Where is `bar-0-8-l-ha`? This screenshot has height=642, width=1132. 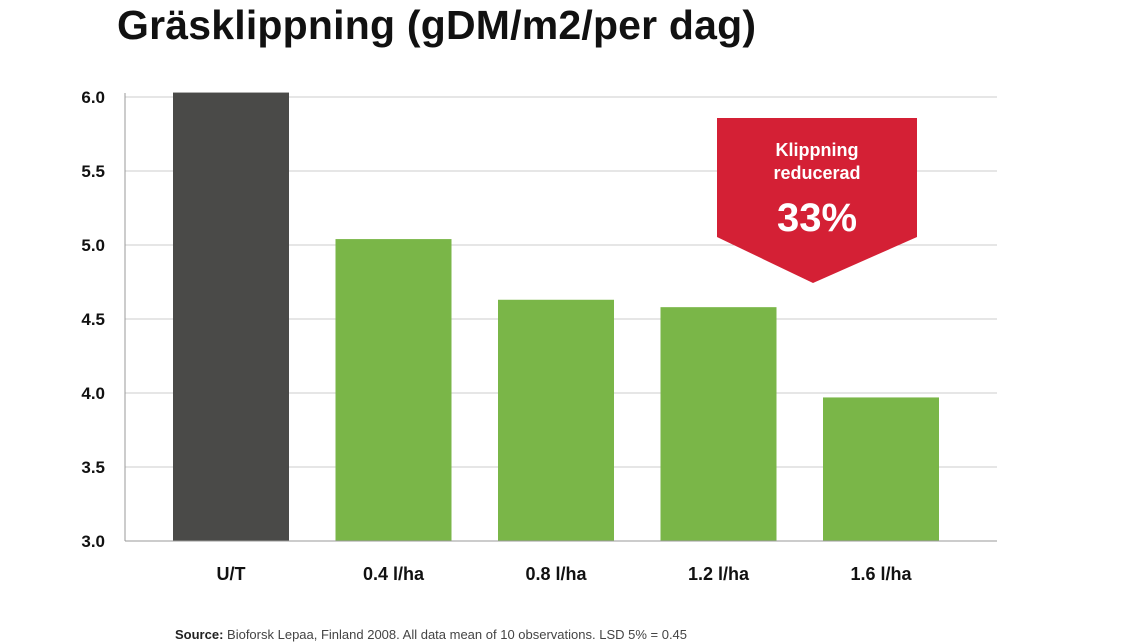 bar-0-8-l-ha is located at coordinates (556, 420).